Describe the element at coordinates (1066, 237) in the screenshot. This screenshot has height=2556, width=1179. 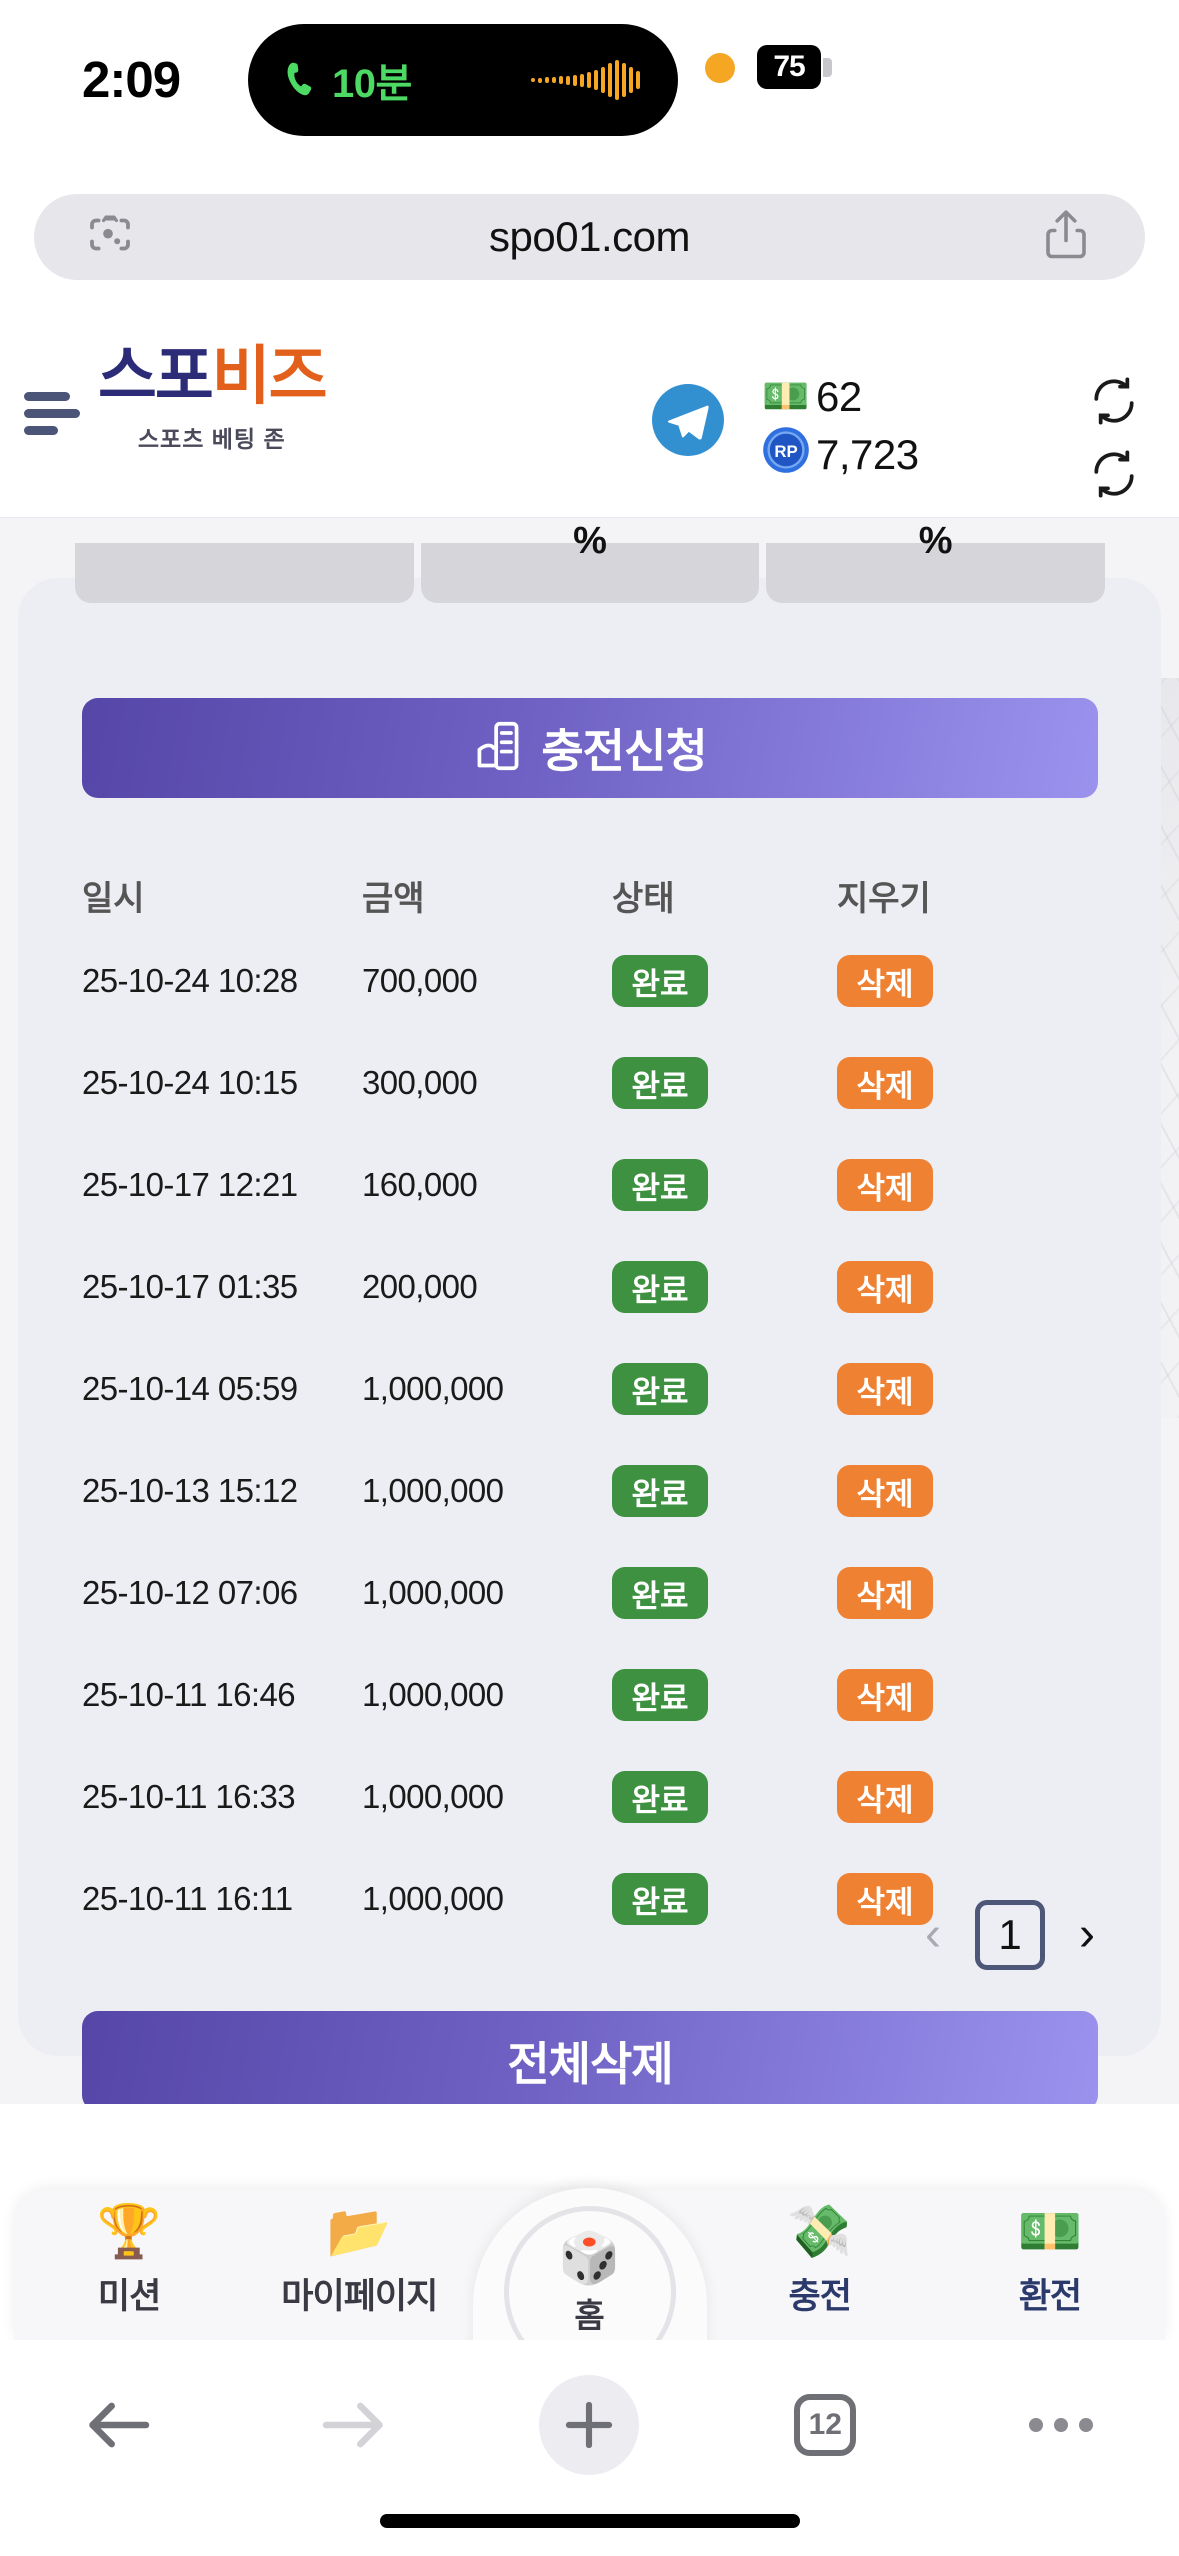
I see `share-icon` at that location.